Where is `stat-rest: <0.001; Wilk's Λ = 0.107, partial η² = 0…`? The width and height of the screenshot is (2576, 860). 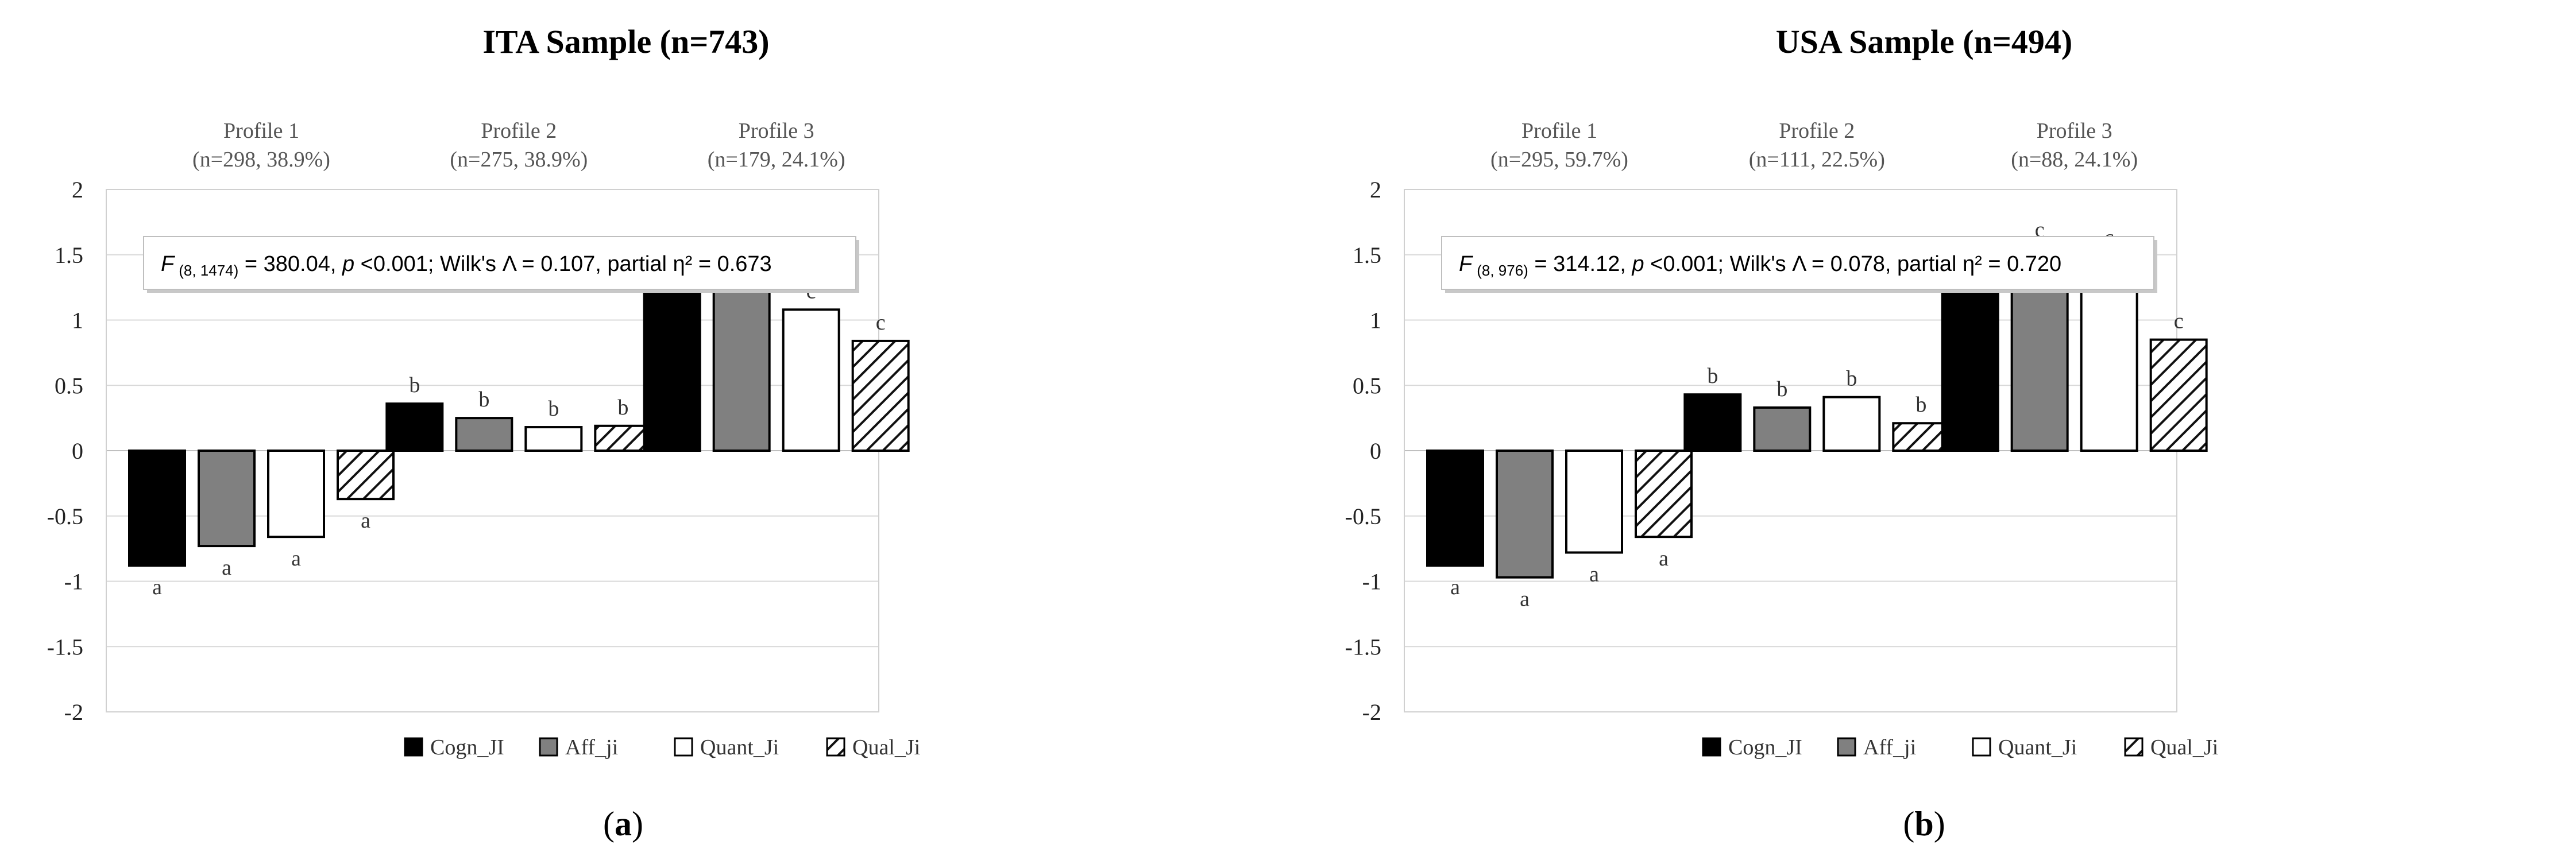
stat-rest: <0.001; Wilk's Λ = 0.107, partial η² = 0… is located at coordinates (563, 264).